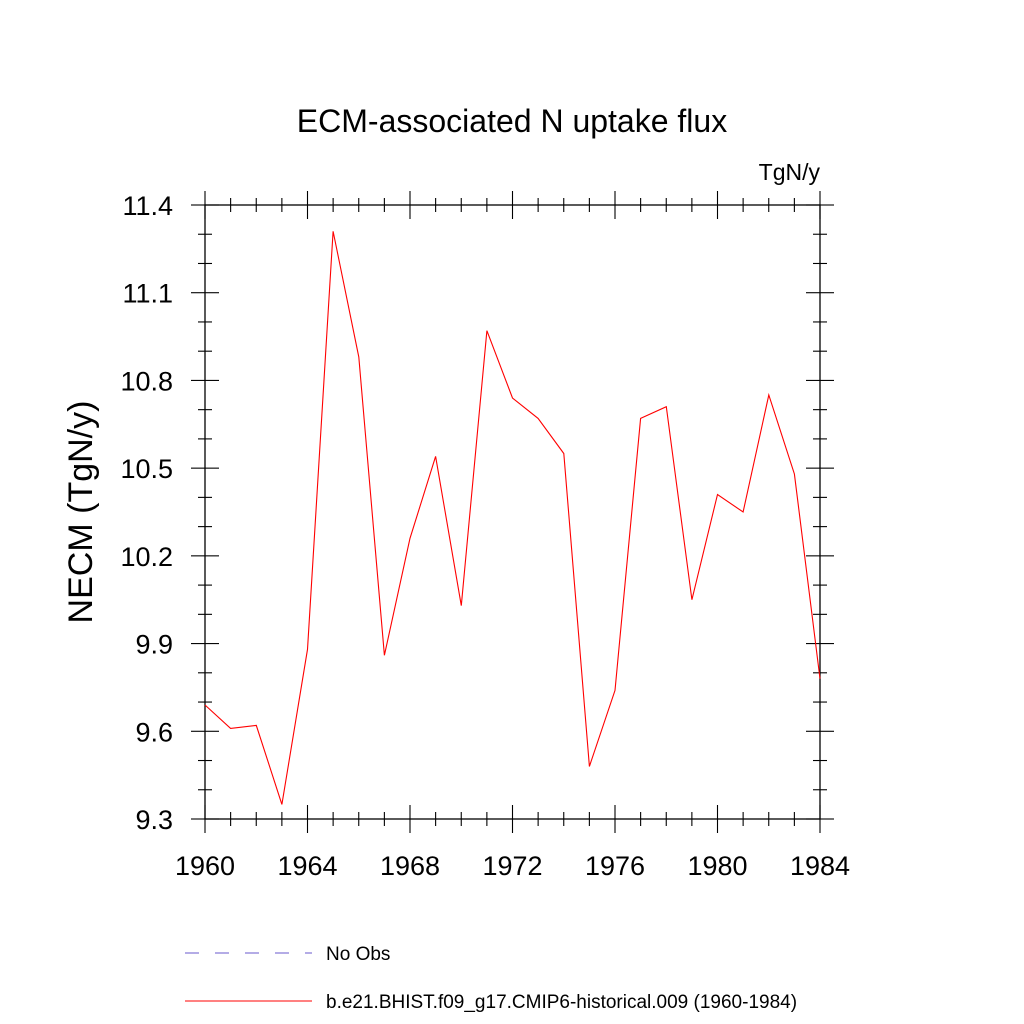  Describe the element at coordinates (146, 469) in the screenshot. I see `y-tick-label: 10.5` at that location.